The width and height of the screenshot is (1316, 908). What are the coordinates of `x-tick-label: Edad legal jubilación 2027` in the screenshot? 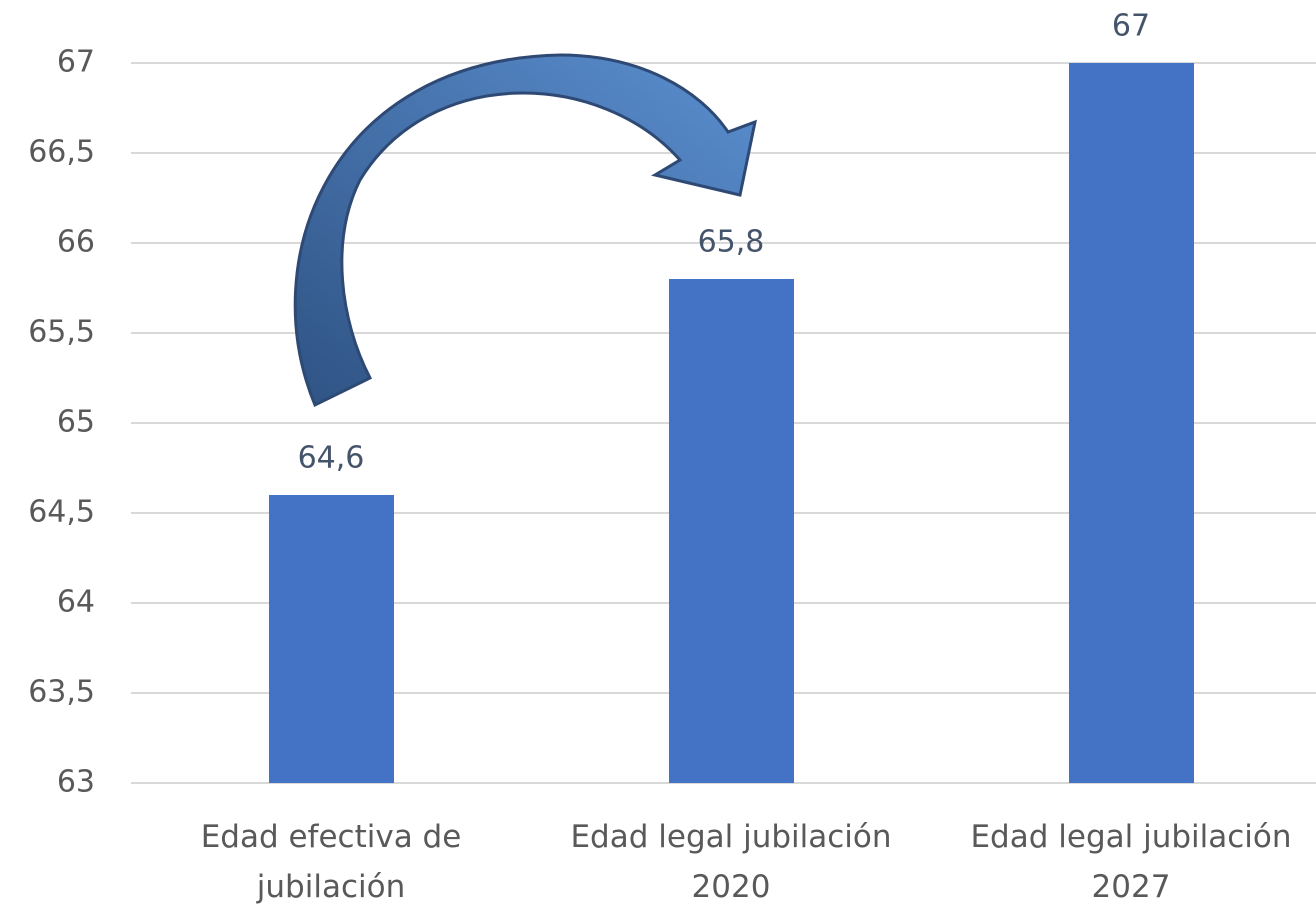 It's located at (1131, 862).